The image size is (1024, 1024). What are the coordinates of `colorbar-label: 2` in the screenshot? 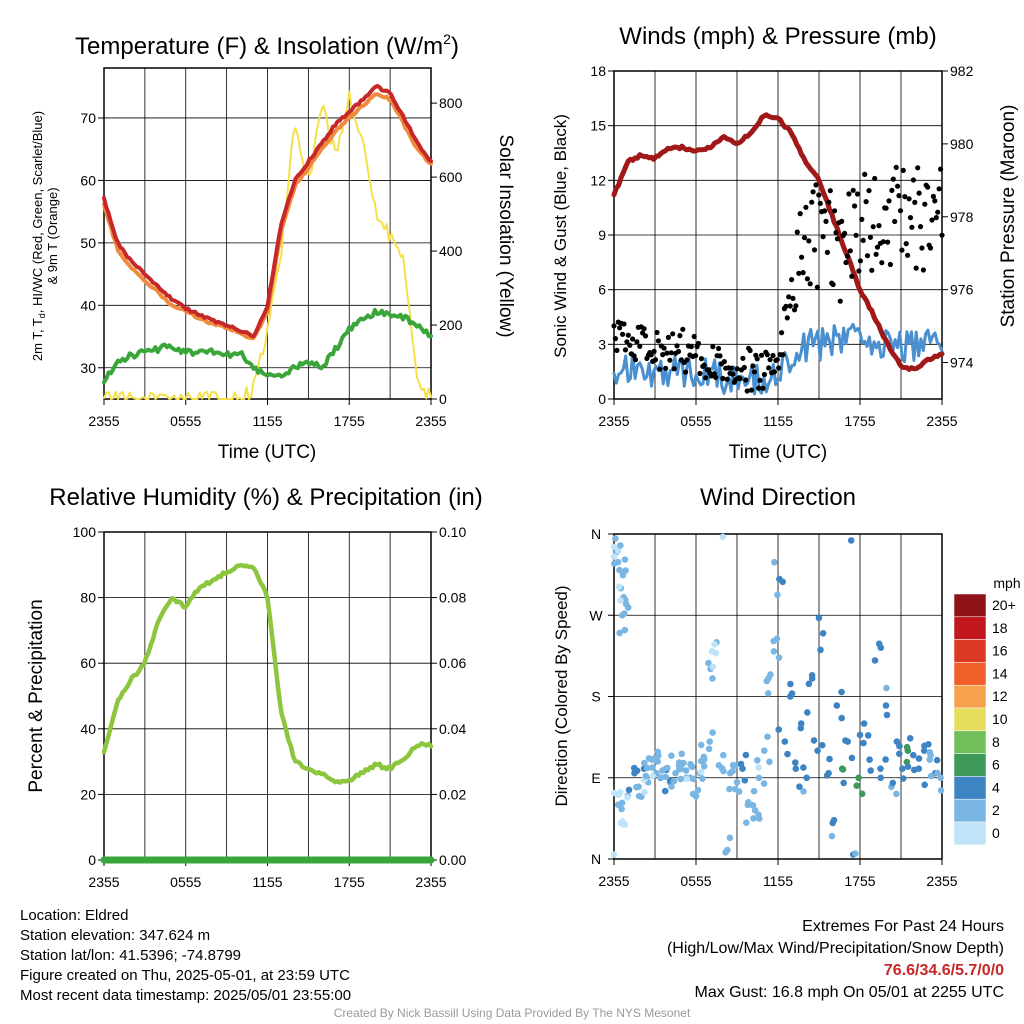 It's located at (996, 810).